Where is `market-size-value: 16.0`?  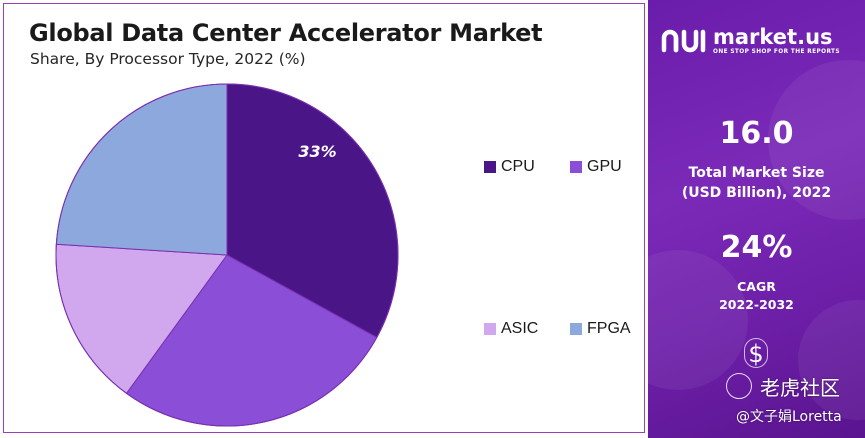 market-size-value: 16.0 is located at coordinates (756, 133).